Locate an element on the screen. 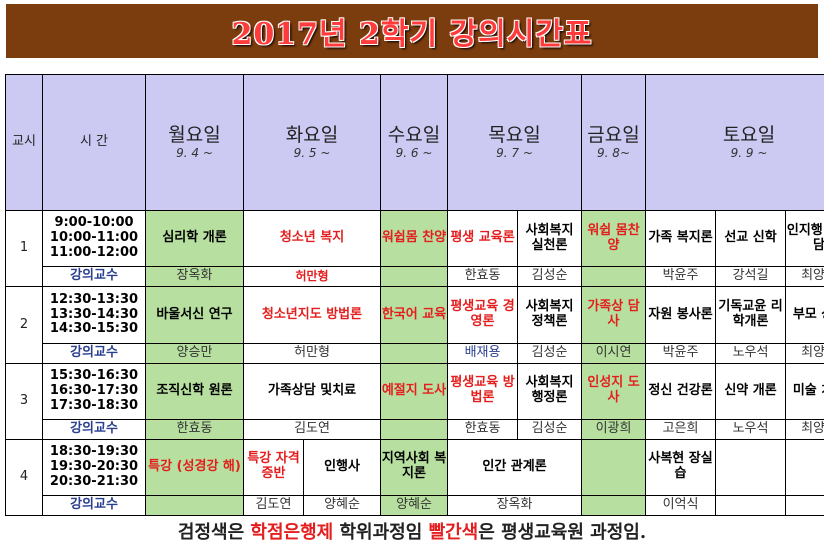  professor-cell: 배재용 is located at coordinates (483, 353).